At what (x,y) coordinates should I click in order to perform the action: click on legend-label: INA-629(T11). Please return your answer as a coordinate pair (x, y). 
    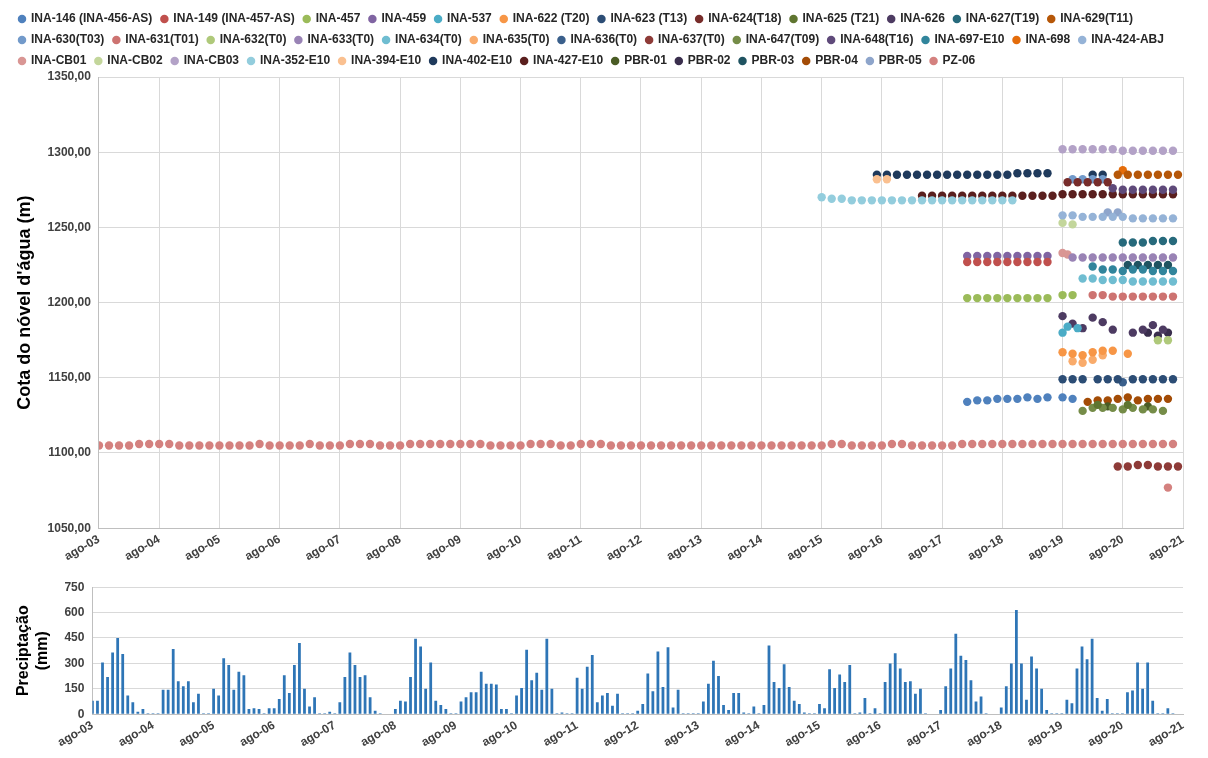
    Looking at the image, I should click on (1096, 18).